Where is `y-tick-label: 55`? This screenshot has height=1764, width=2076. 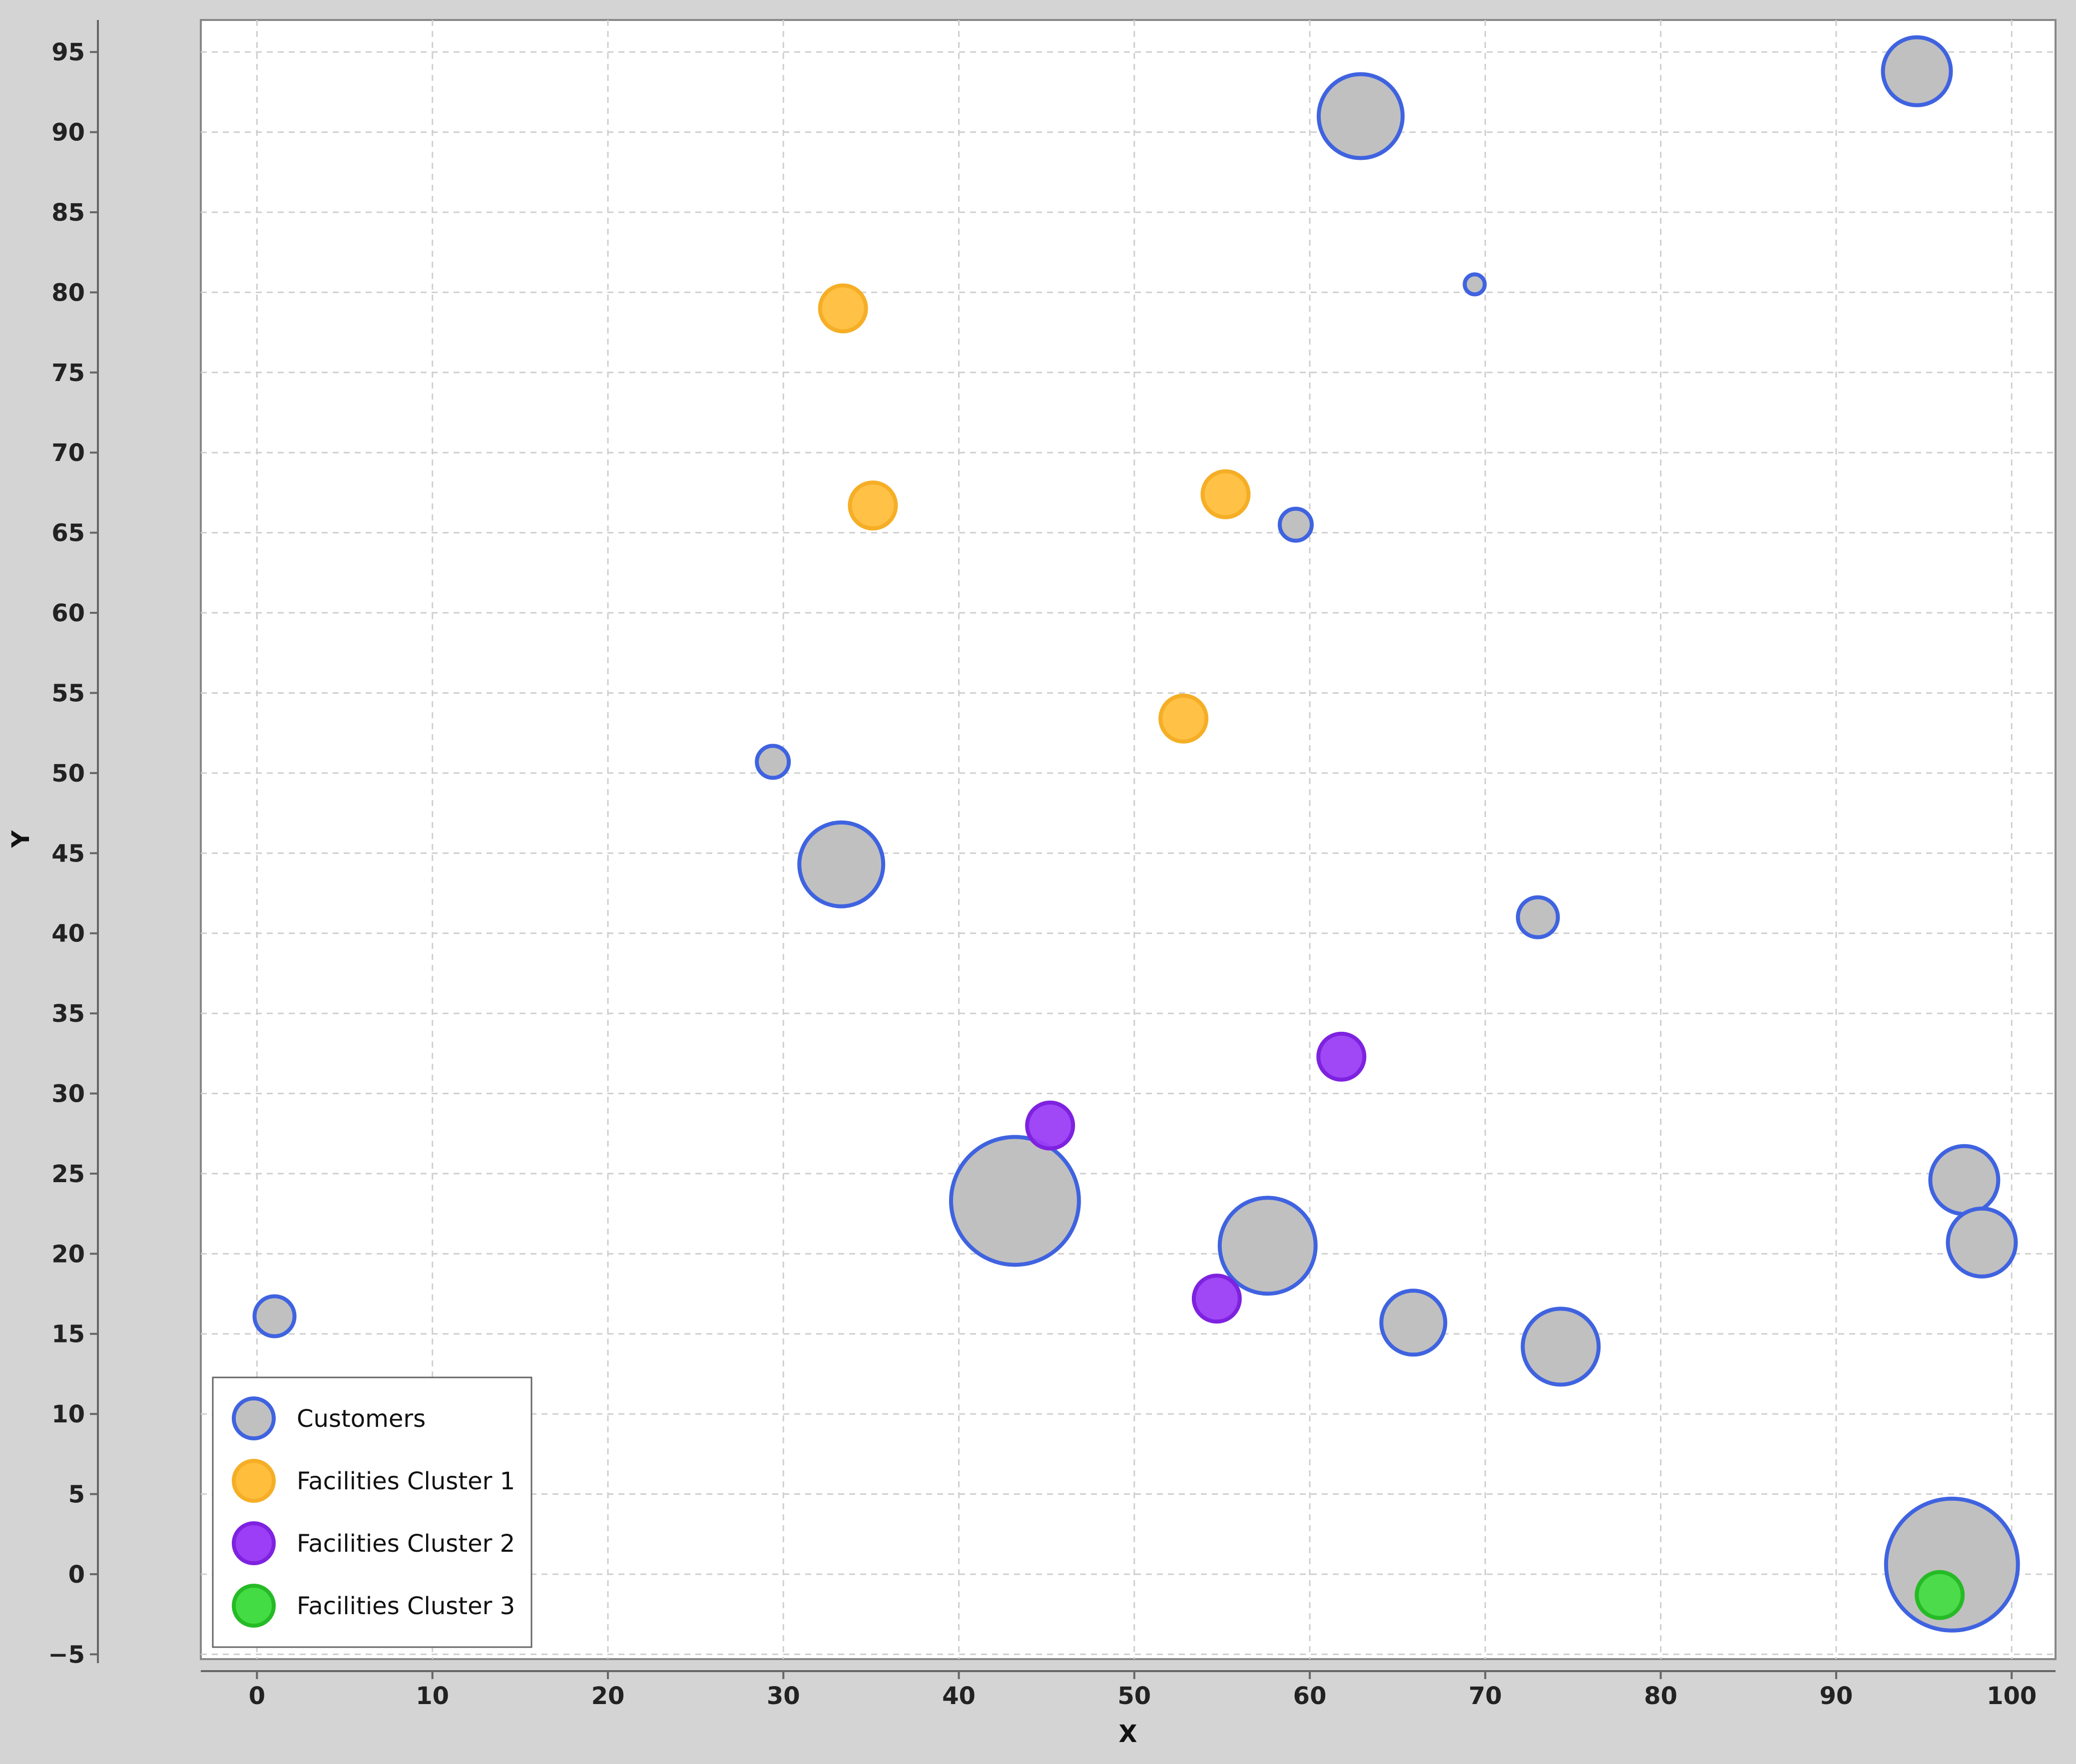
y-tick-label: 55 is located at coordinates (68, 693).